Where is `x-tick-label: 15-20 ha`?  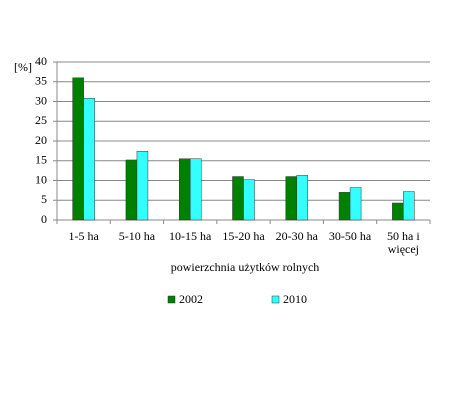
x-tick-label: 15-20 ha is located at coordinates (243, 236).